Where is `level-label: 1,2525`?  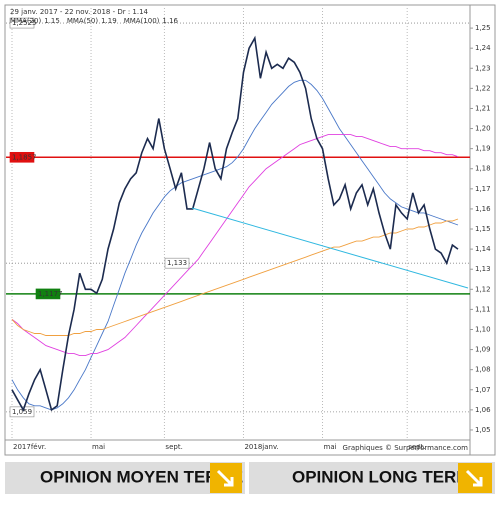 level-label: 1,2525 is located at coordinates (24, 23).